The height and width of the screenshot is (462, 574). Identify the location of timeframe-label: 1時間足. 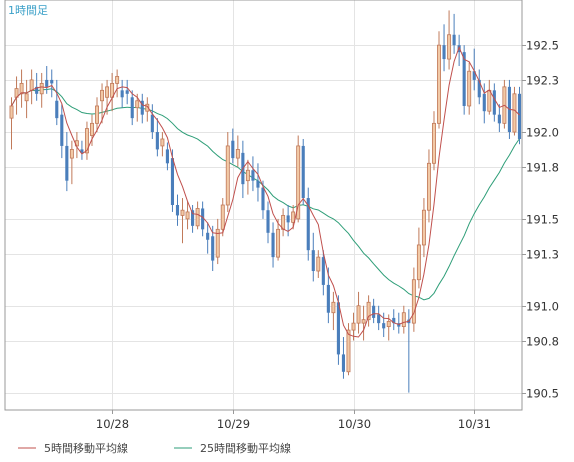
(28, 10).